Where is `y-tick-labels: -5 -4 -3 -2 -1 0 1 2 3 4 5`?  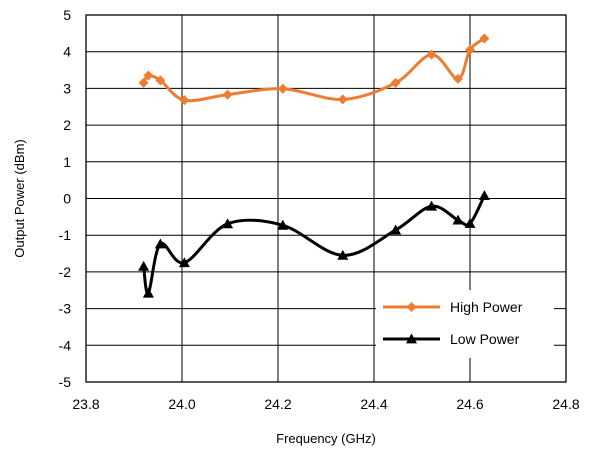 y-tick-labels: -5 -4 -3 -2 -1 0 1 2 3 4 5 is located at coordinates (65, 198).